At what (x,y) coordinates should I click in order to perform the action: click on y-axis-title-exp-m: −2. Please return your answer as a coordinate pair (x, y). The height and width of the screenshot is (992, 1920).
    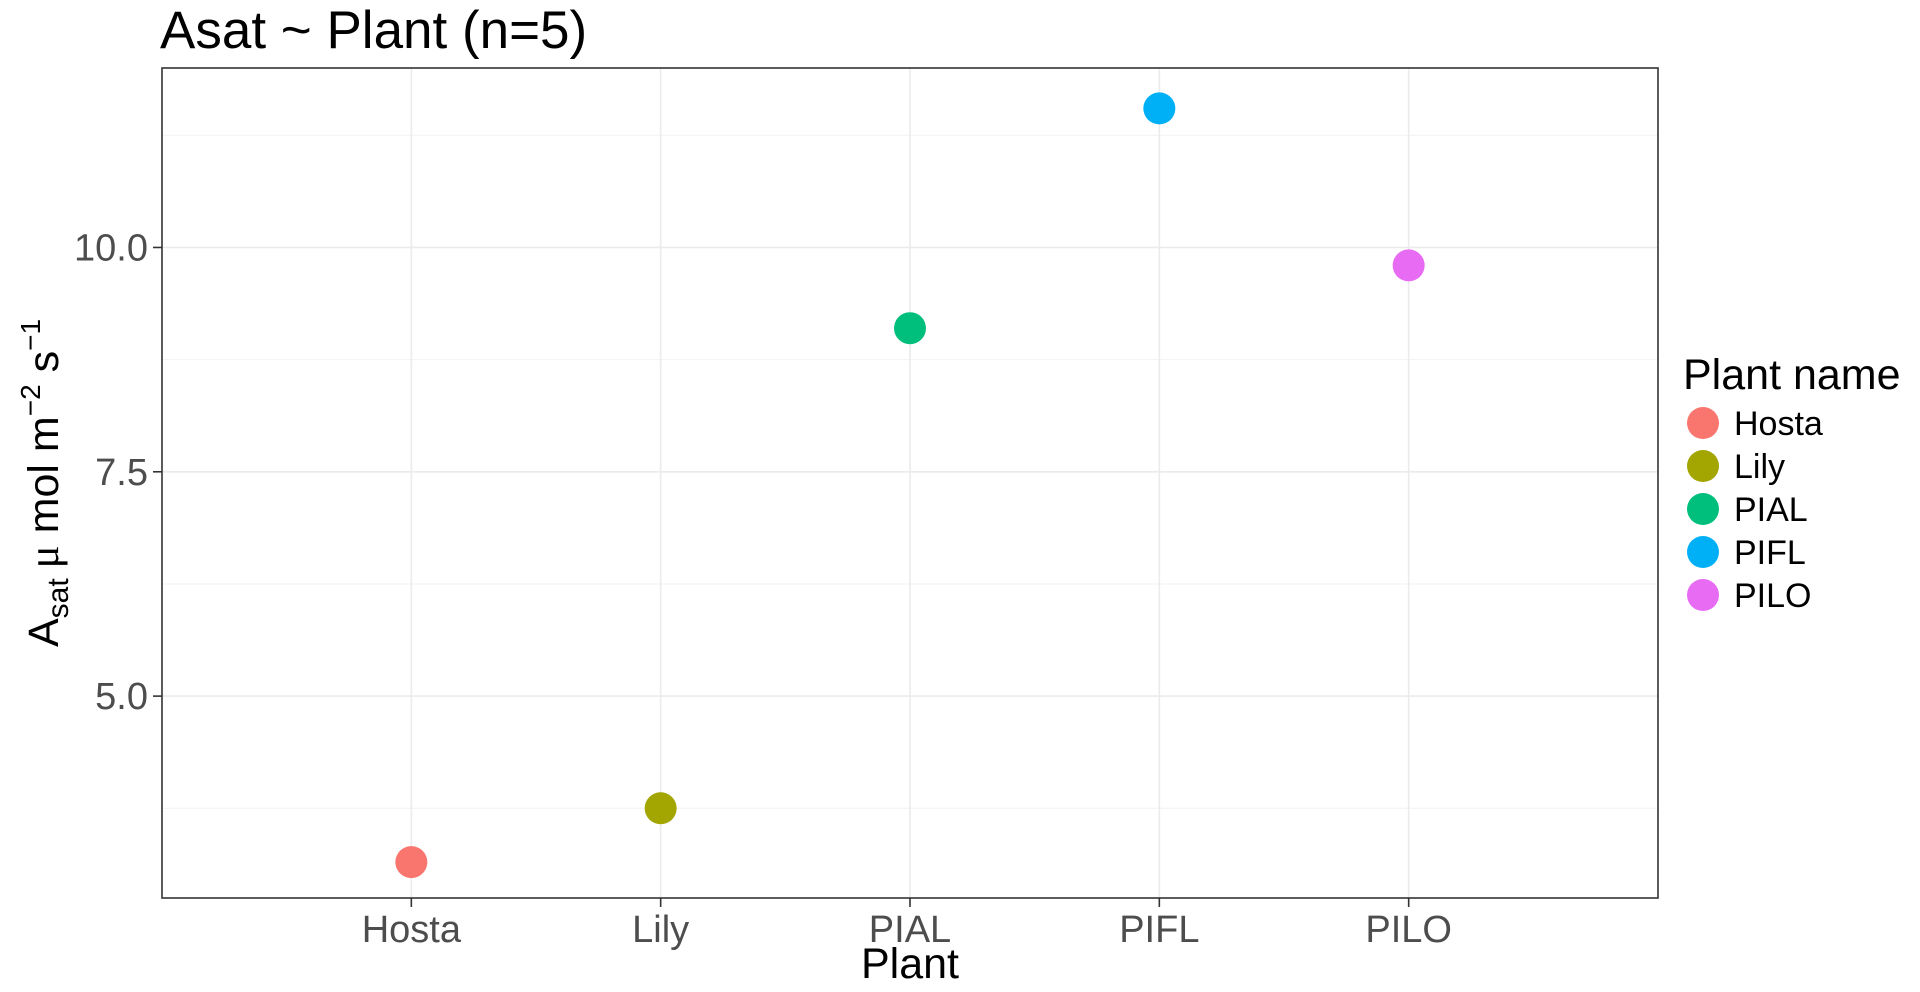
    Looking at the image, I should click on (30, 400).